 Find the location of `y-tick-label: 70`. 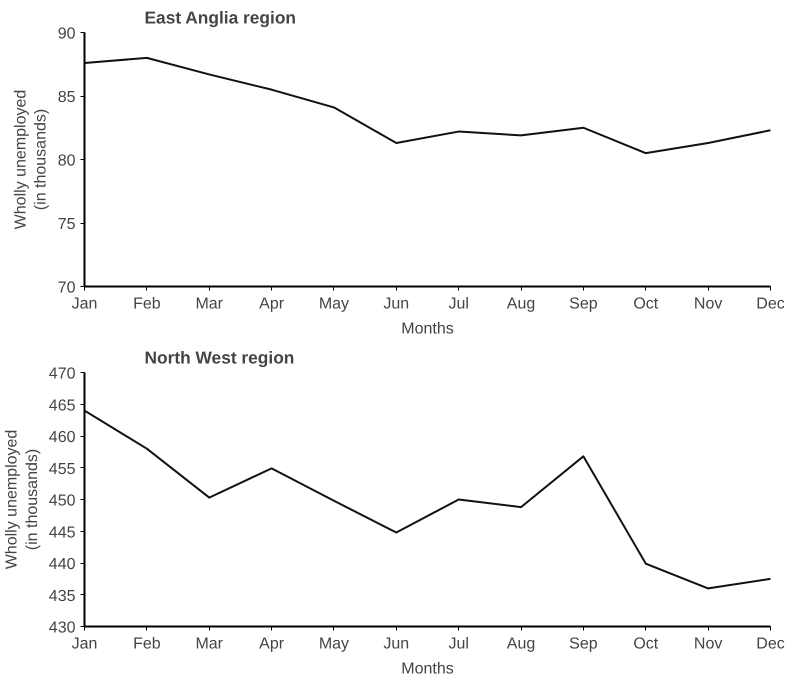

y-tick-label: 70 is located at coordinates (67, 288).